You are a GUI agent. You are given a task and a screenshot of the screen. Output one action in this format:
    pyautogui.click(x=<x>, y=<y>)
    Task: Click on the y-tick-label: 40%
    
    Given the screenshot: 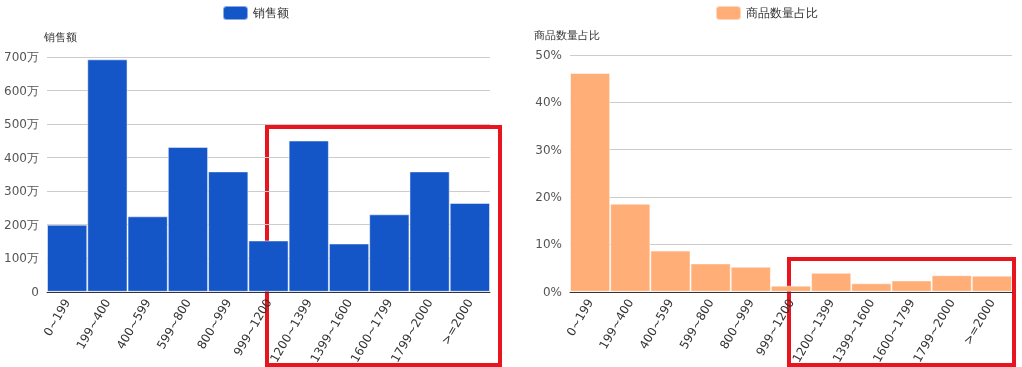 What is the action you would take?
    pyautogui.click(x=548, y=102)
    